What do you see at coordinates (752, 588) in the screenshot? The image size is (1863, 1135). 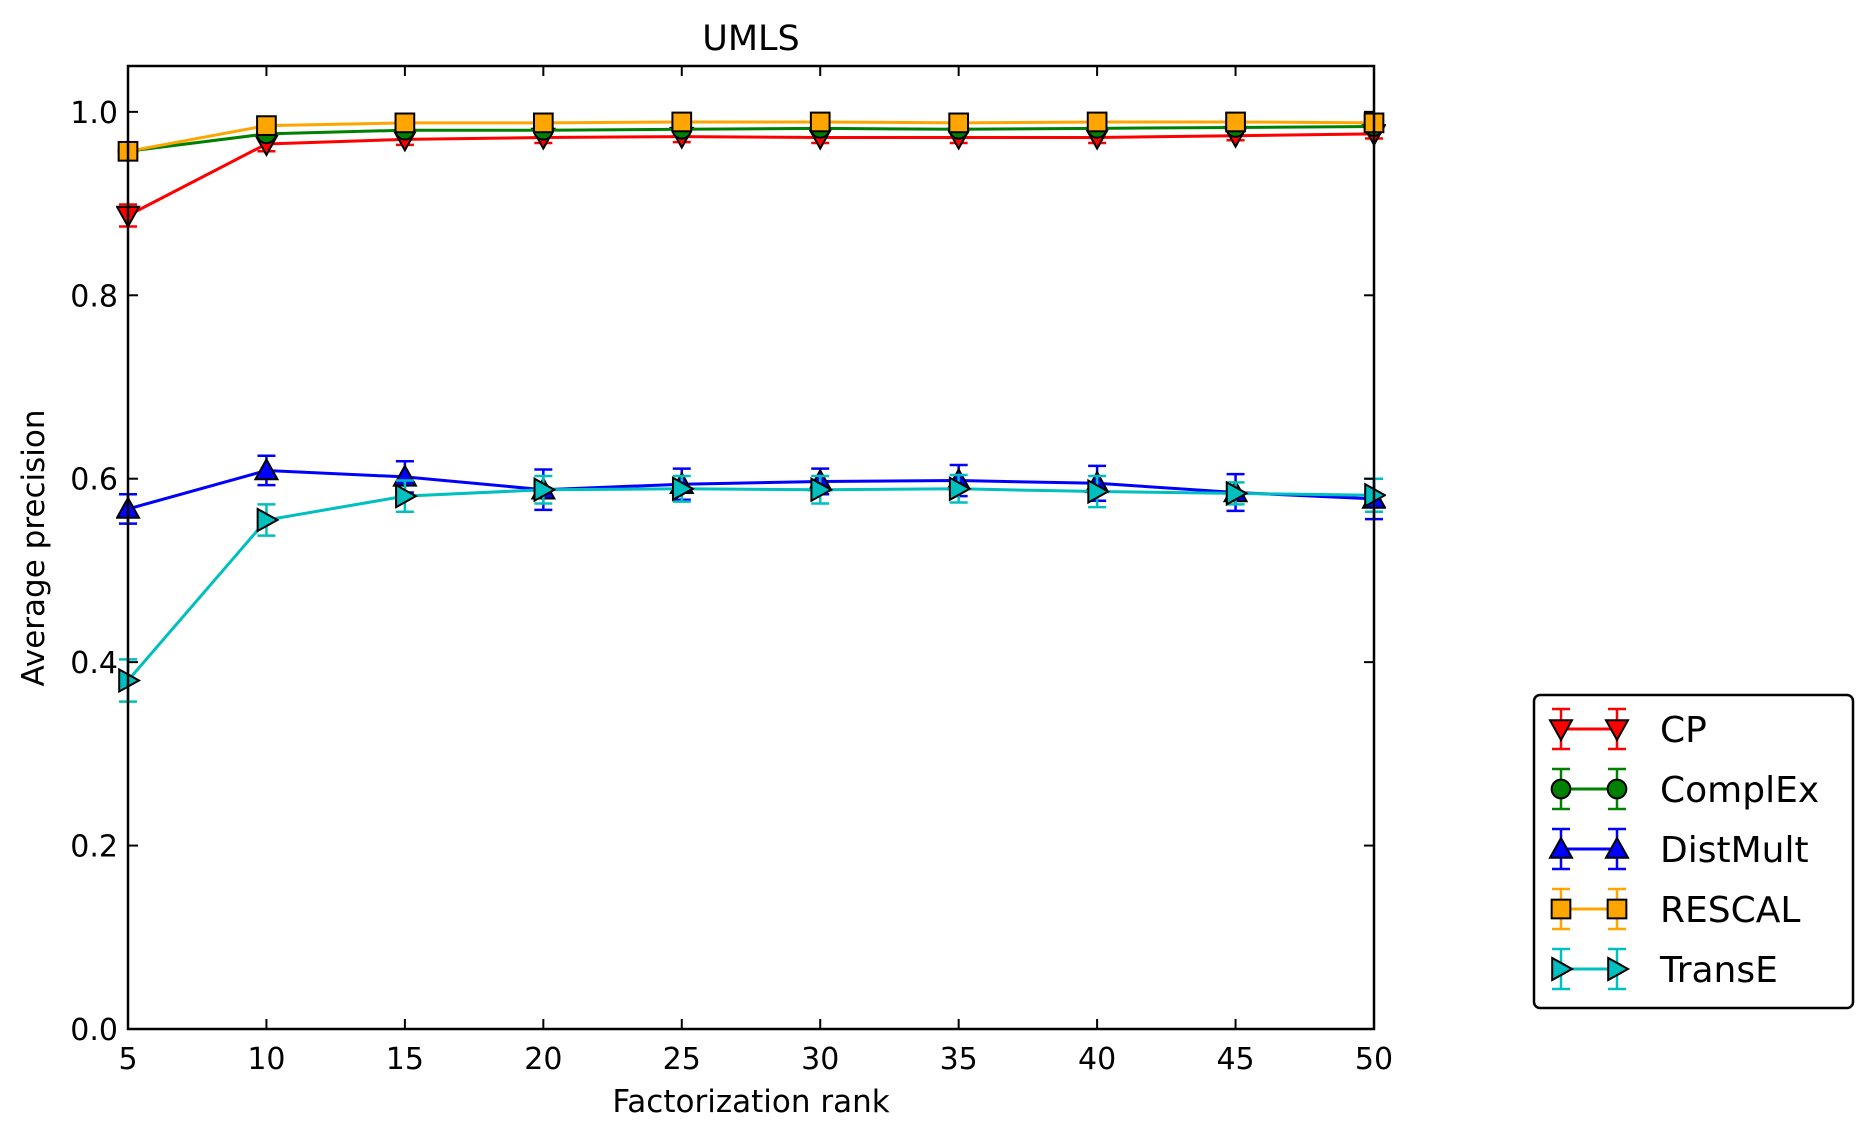 I see `series-transe` at bounding box center [752, 588].